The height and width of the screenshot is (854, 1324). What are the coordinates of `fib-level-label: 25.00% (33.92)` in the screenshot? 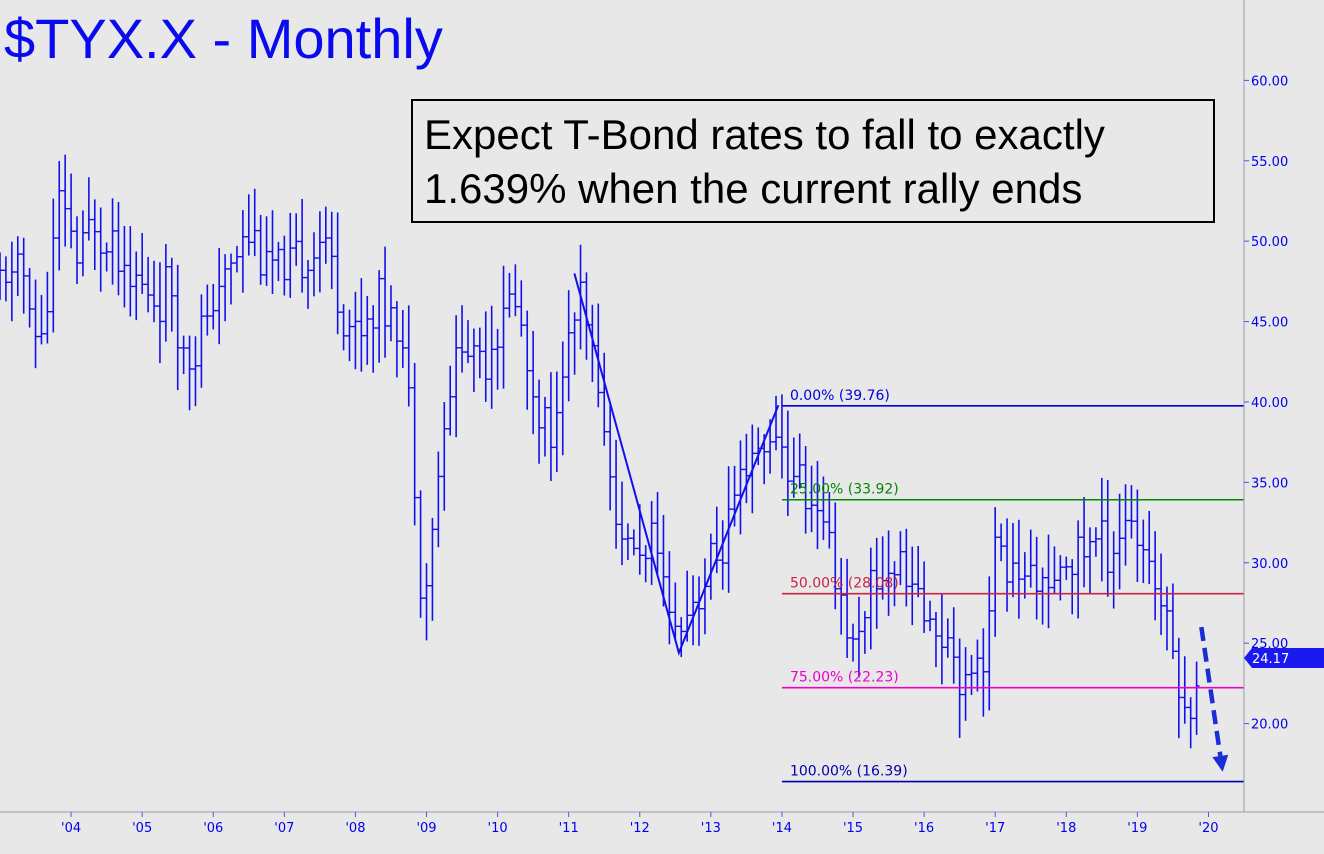 It's located at (844, 490).